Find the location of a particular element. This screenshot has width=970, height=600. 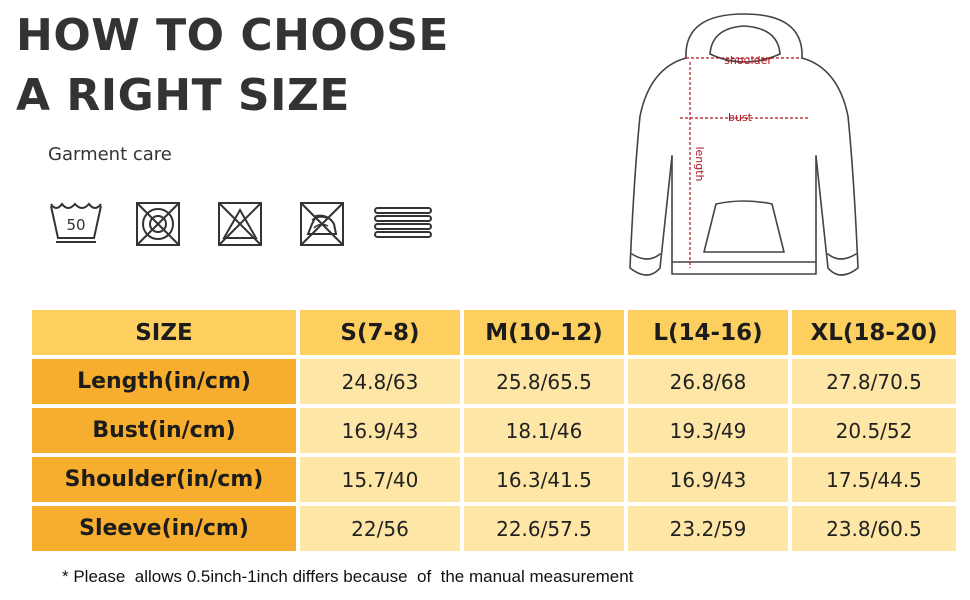

table-cell: 26.8/68 is located at coordinates (708, 381).